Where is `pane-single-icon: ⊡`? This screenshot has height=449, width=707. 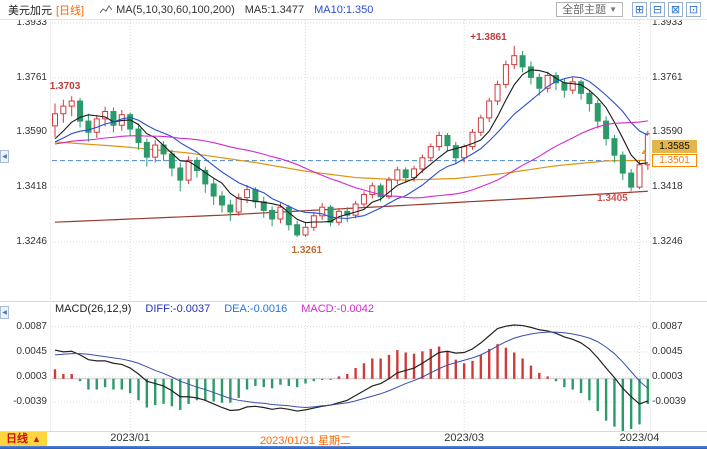 pane-single-icon: ⊡ is located at coordinates (693, 9).